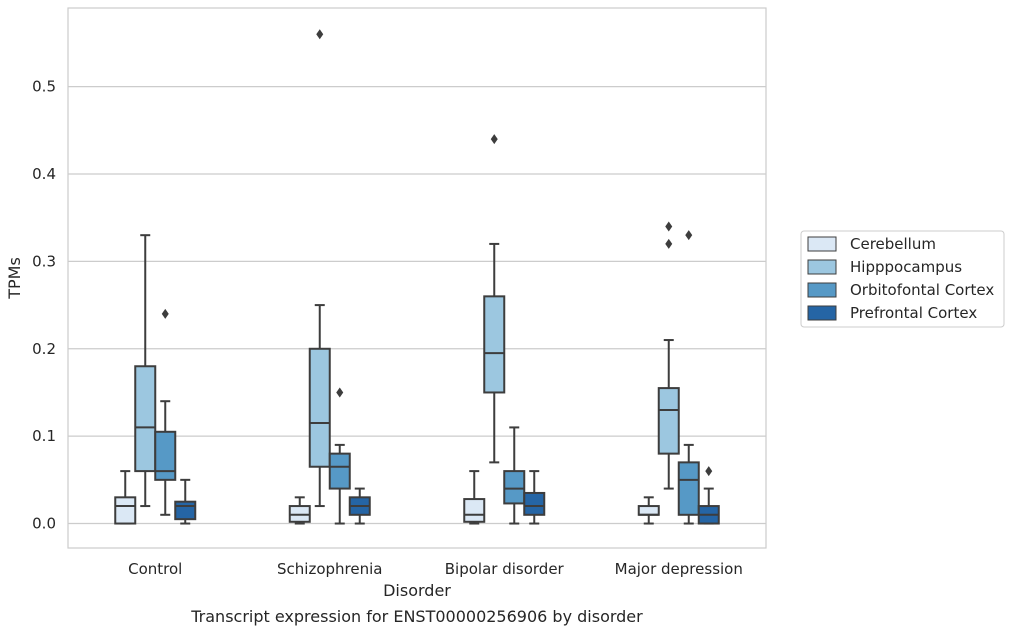 The height and width of the screenshot is (634, 1014). What do you see at coordinates (14, 278) in the screenshot?
I see `y-axis-label: TPMs` at bounding box center [14, 278].